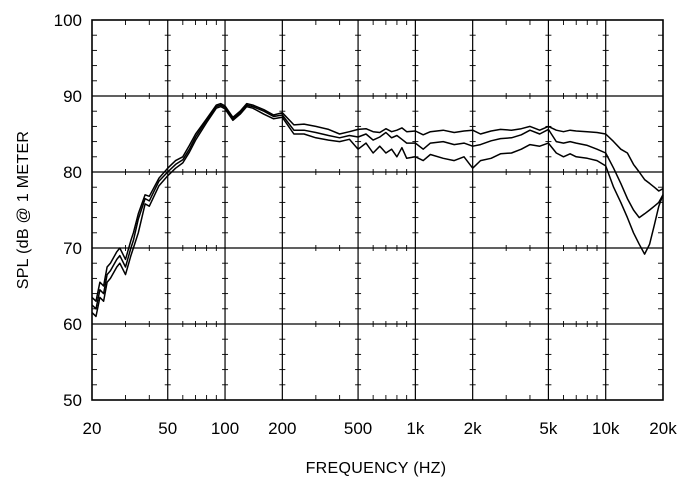 This screenshot has width=690, height=490. What do you see at coordinates (415, 428) in the screenshot?
I see `x-tick-label: 1k` at bounding box center [415, 428].